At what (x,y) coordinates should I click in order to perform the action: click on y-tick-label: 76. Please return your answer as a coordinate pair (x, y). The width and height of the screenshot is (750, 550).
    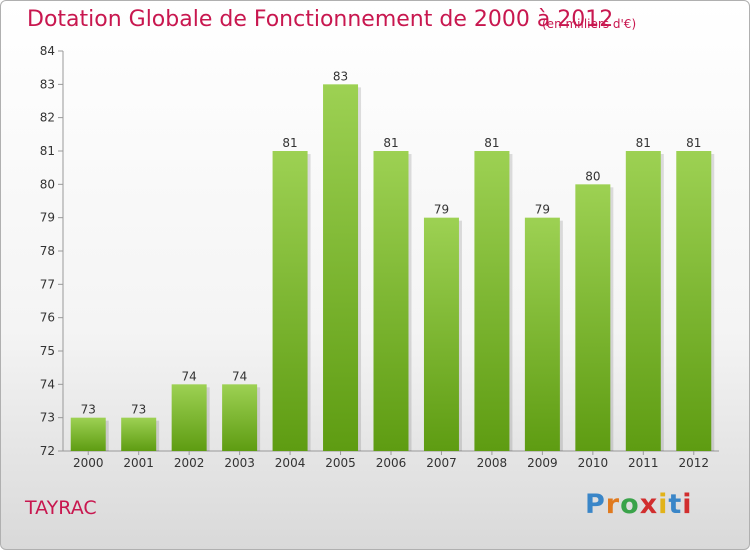
    Looking at the image, I should click on (47, 318).